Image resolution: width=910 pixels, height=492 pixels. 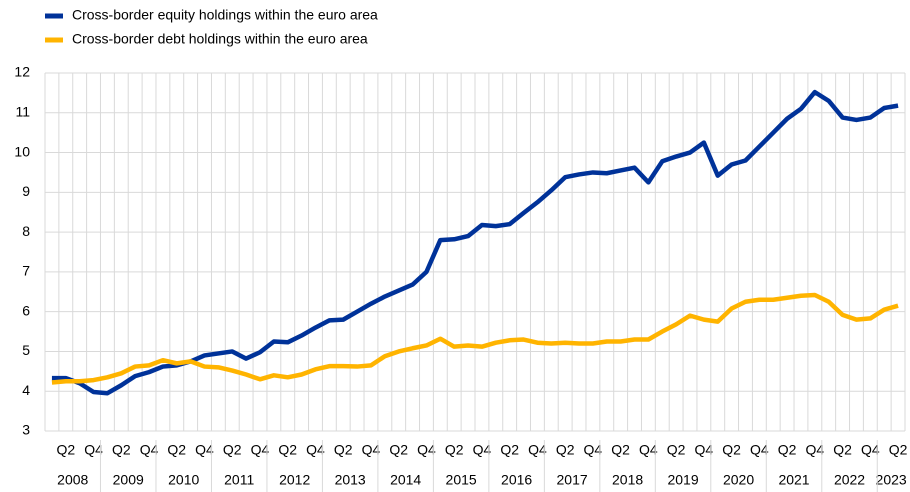 I want to click on year-label: 2010, so click(x=183, y=480).